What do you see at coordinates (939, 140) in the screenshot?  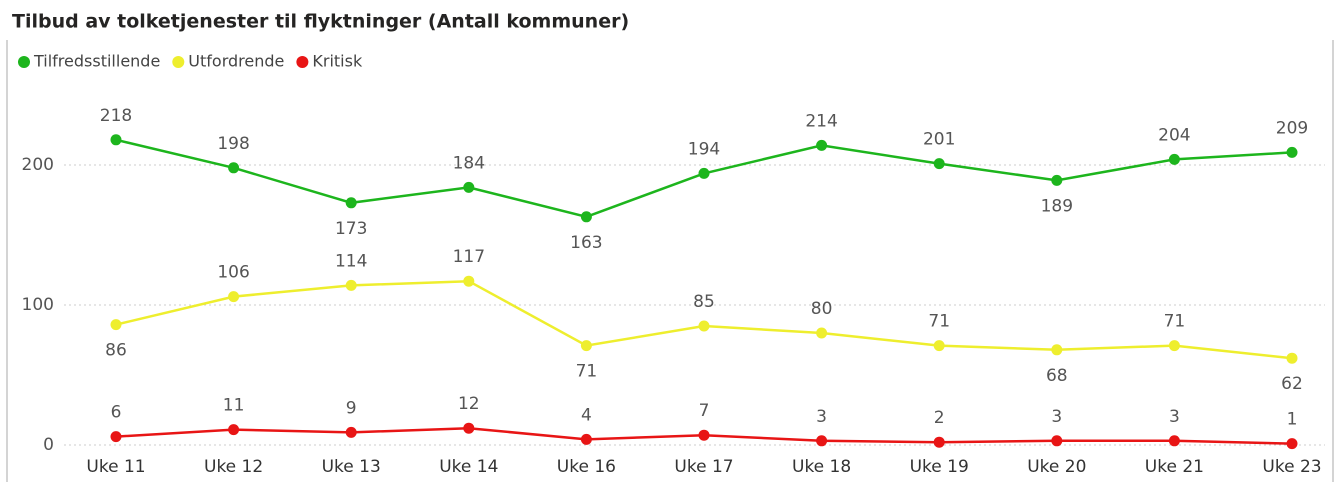 I see `data-label: 201` at bounding box center [939, 140].